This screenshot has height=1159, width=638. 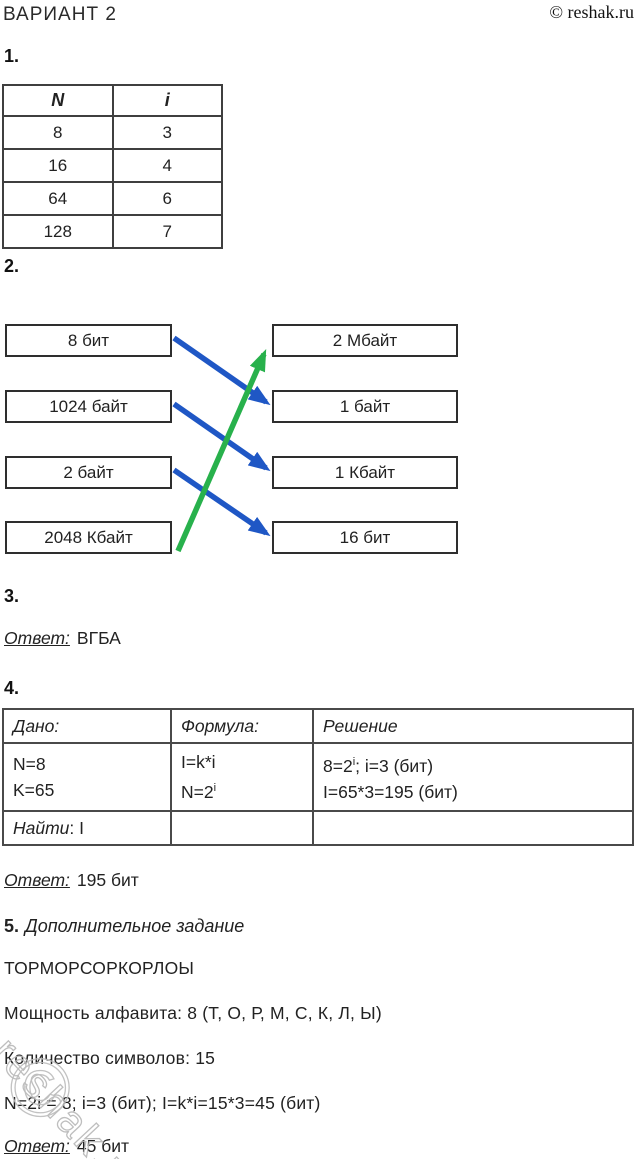 I want to click on match-box-right-4: 16 бит, so click(x=365, y=537).